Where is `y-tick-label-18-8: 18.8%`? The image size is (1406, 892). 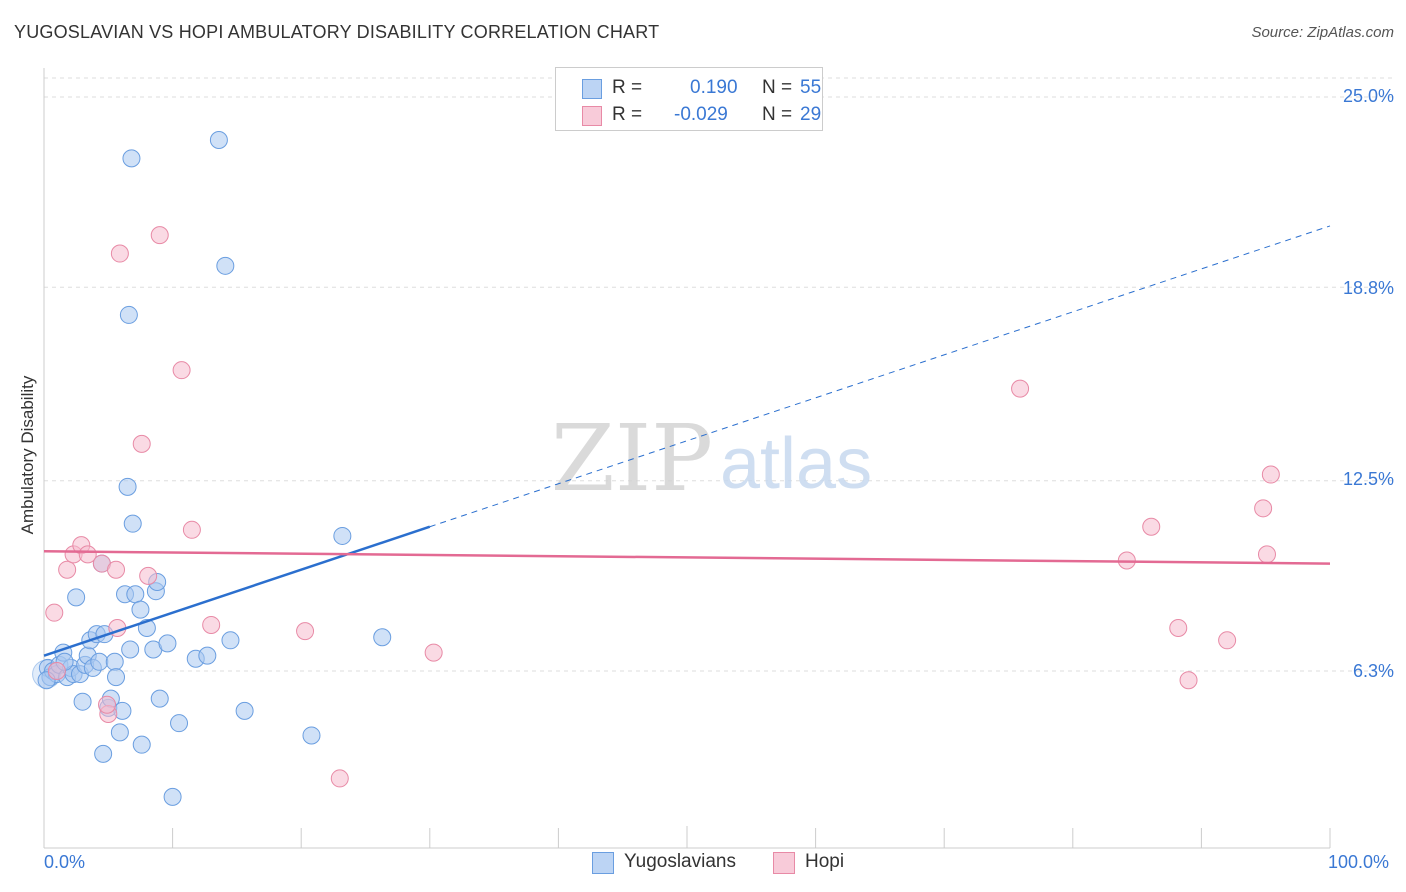 y-tick-label-18-8: 18.8% is located at coordinates (1368, 288).